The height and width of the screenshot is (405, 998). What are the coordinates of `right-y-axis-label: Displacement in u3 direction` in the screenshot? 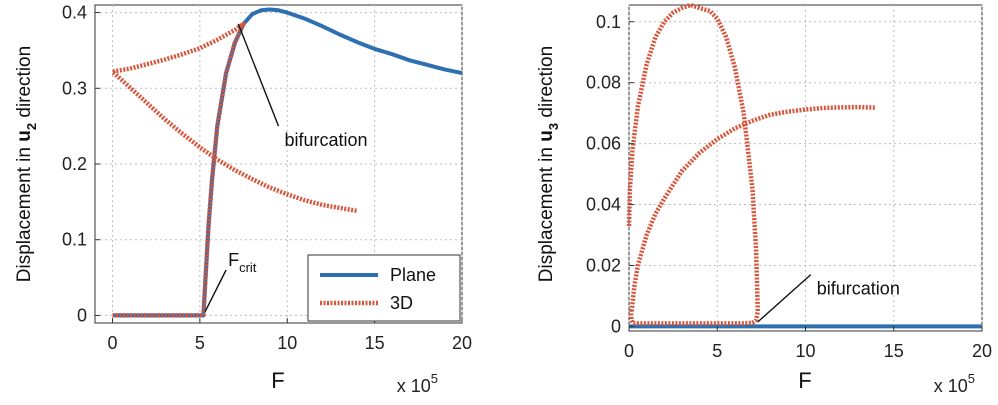 It's located at (548, 164).